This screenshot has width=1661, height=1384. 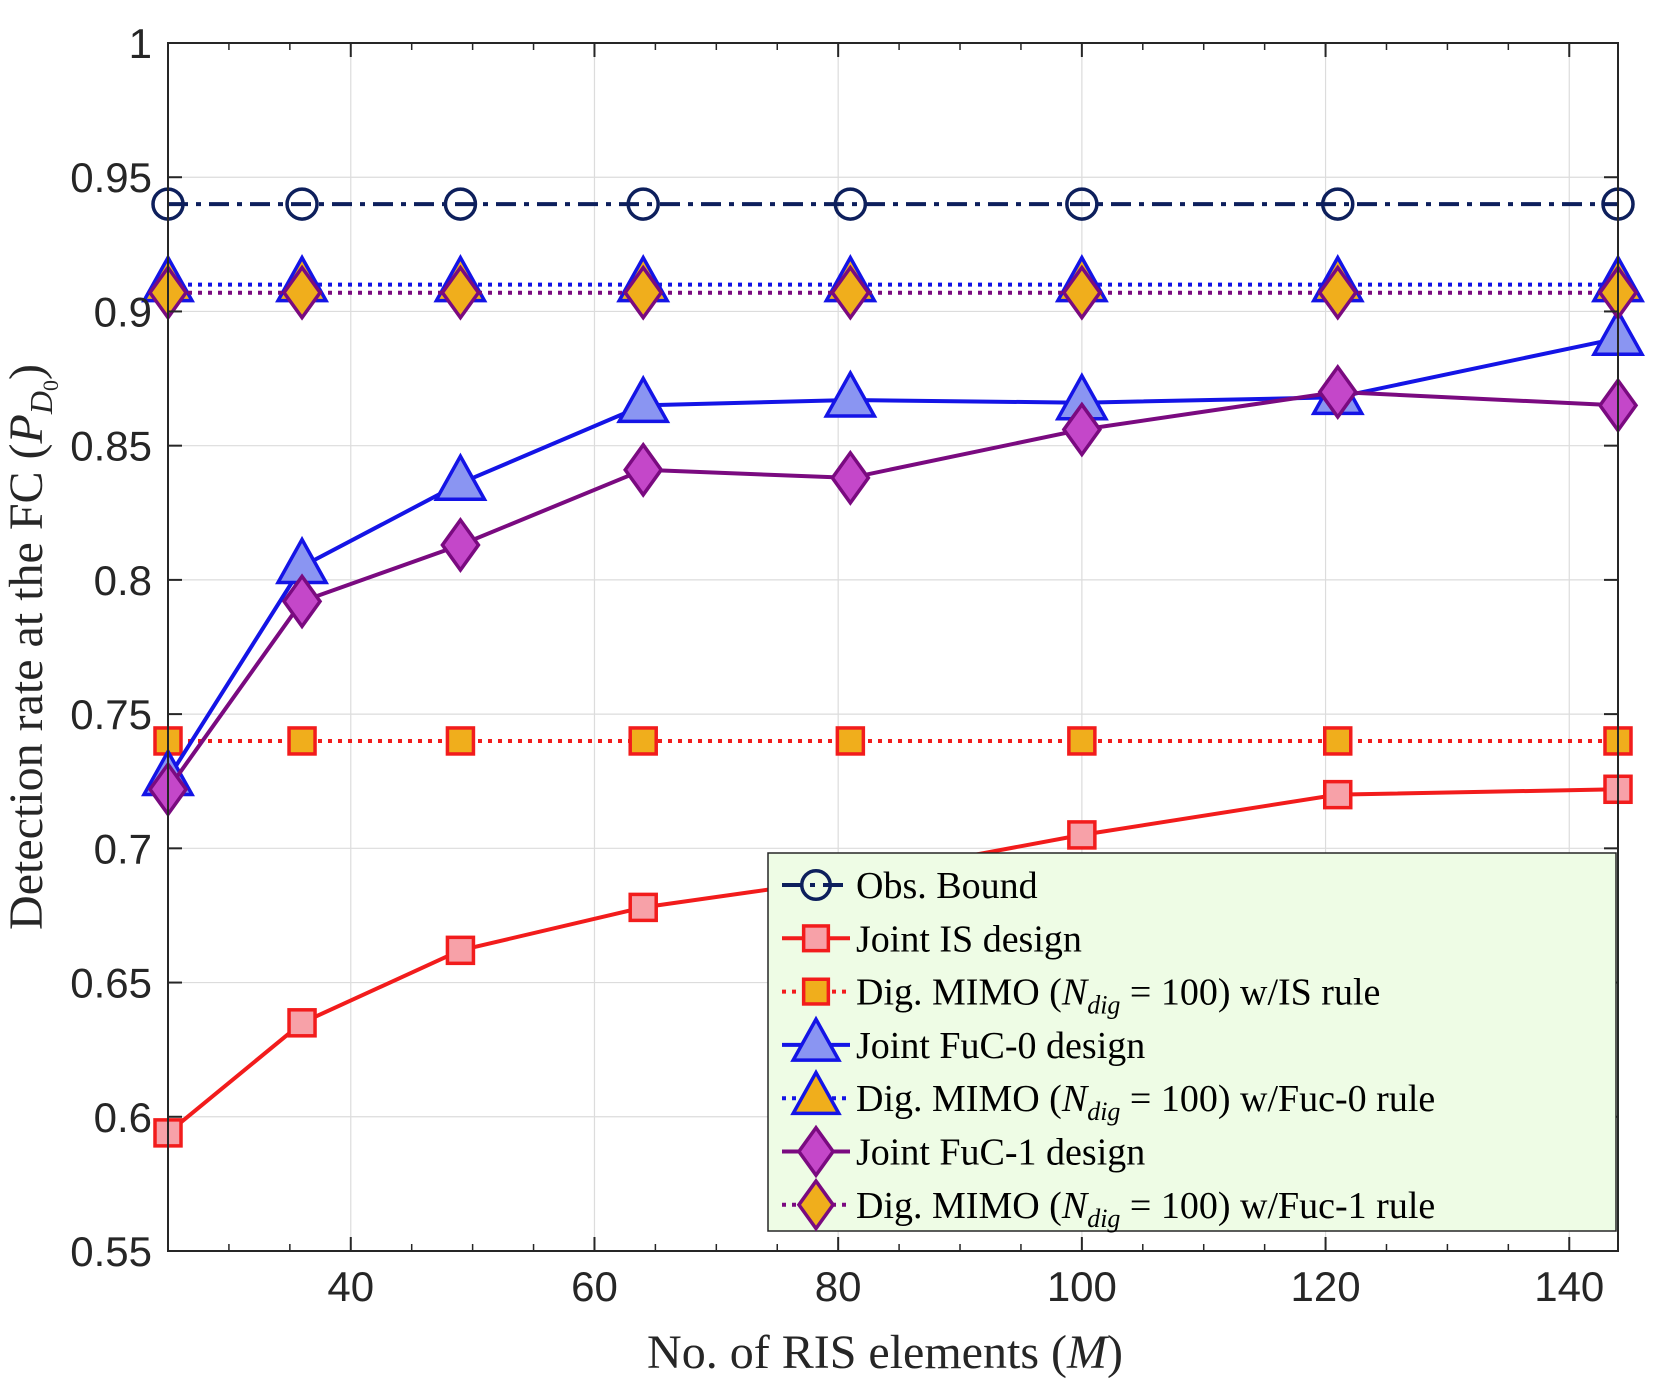 What do you see at coordinates (140, 43) in the screenshot?
I see `y-tick-label-9: 1` at bounding box center [140, 43].